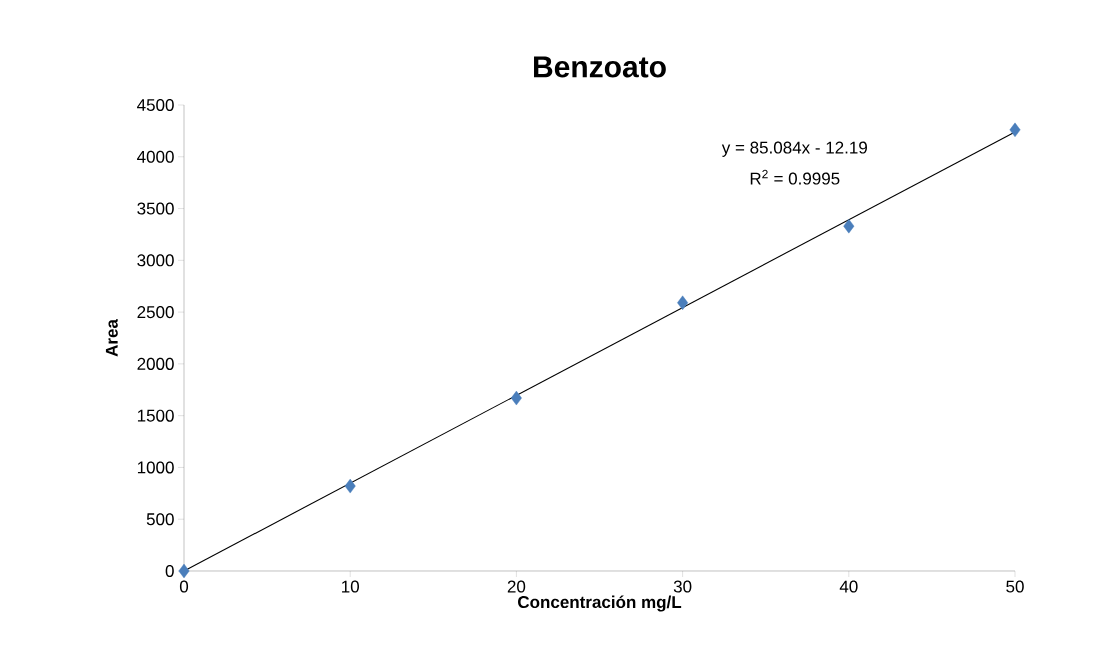 The height and width of the screenshot is (662, 1107). I want to click on annotation: y = 85.084x - 12.19, so click(794, 149).